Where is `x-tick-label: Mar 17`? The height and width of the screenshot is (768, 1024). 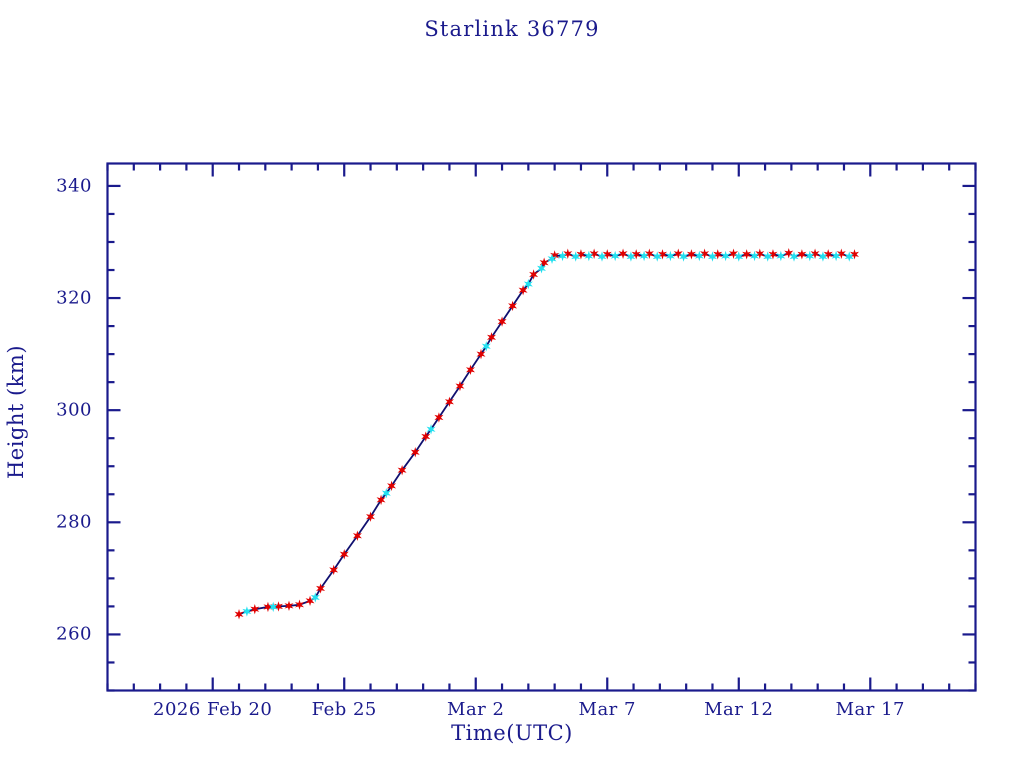
x-tick-label: Mar 17 is located at coordinates (870, 709).